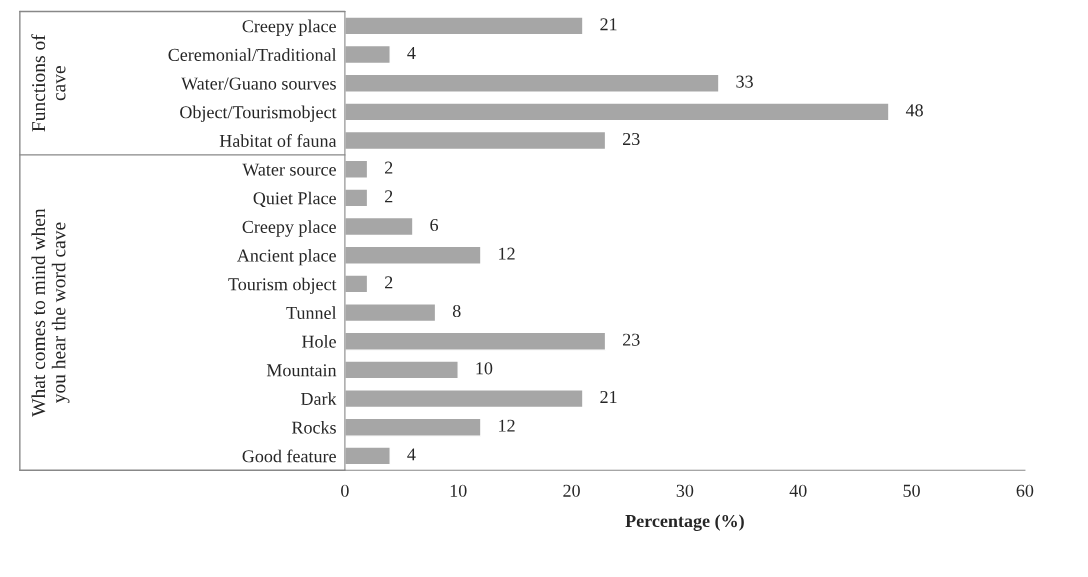  I want to click on data-label: 8, so click(456, 311).